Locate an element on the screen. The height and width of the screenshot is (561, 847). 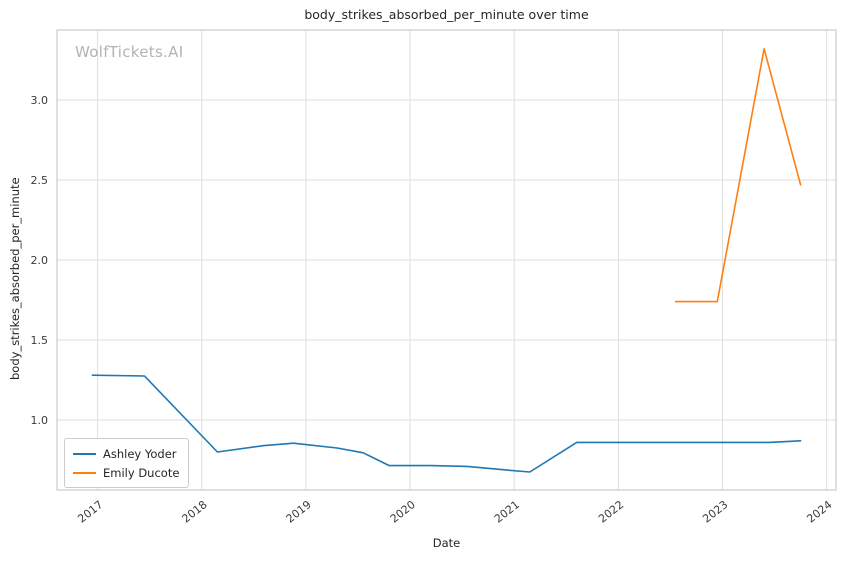
series-line-ashley-yoder is located at coordinates (446, 423).